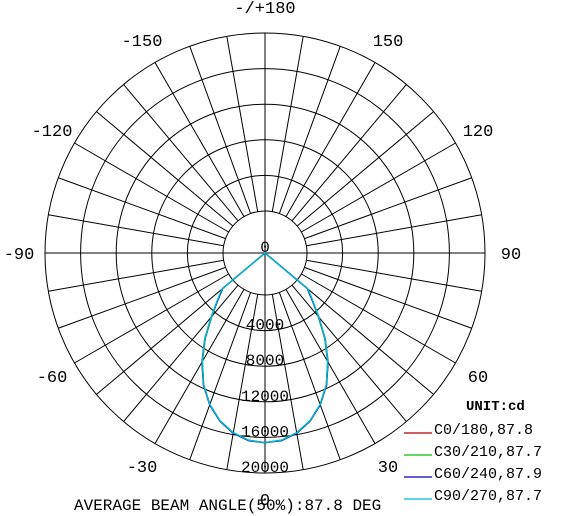 The width and height of the screenshot is (567, 516). What do you see at coordinates (265, 326) in the screenshot?
I see `radial-label: 4000` at bounding box center [265, 326].